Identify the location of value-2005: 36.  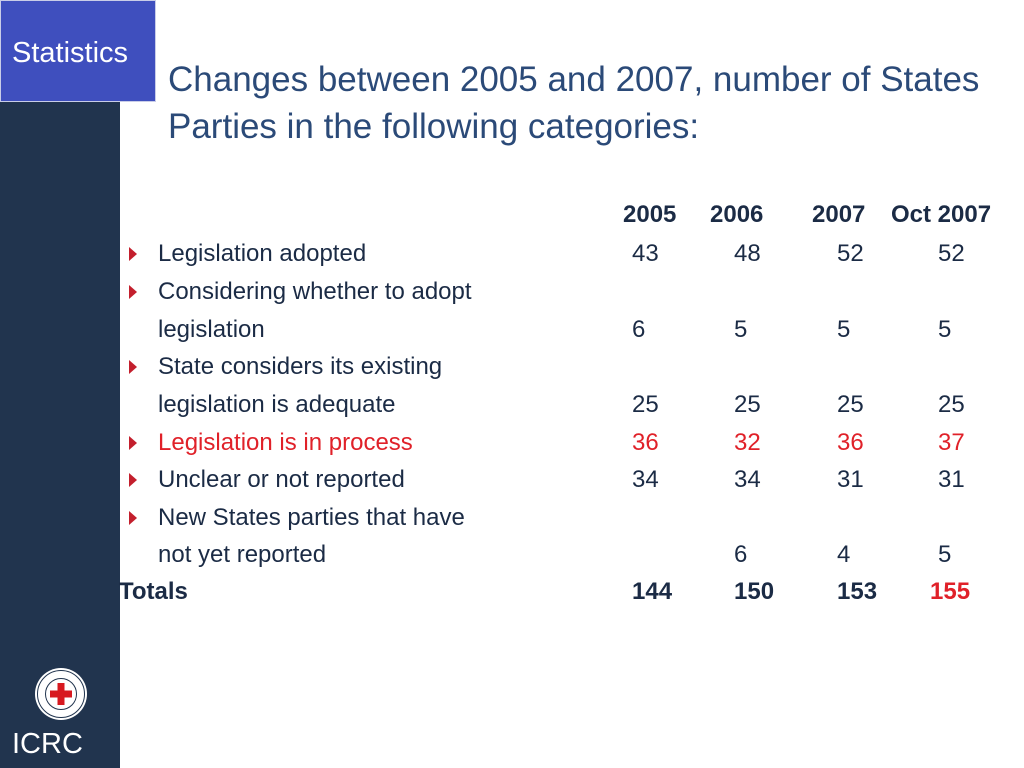
(645, 442).